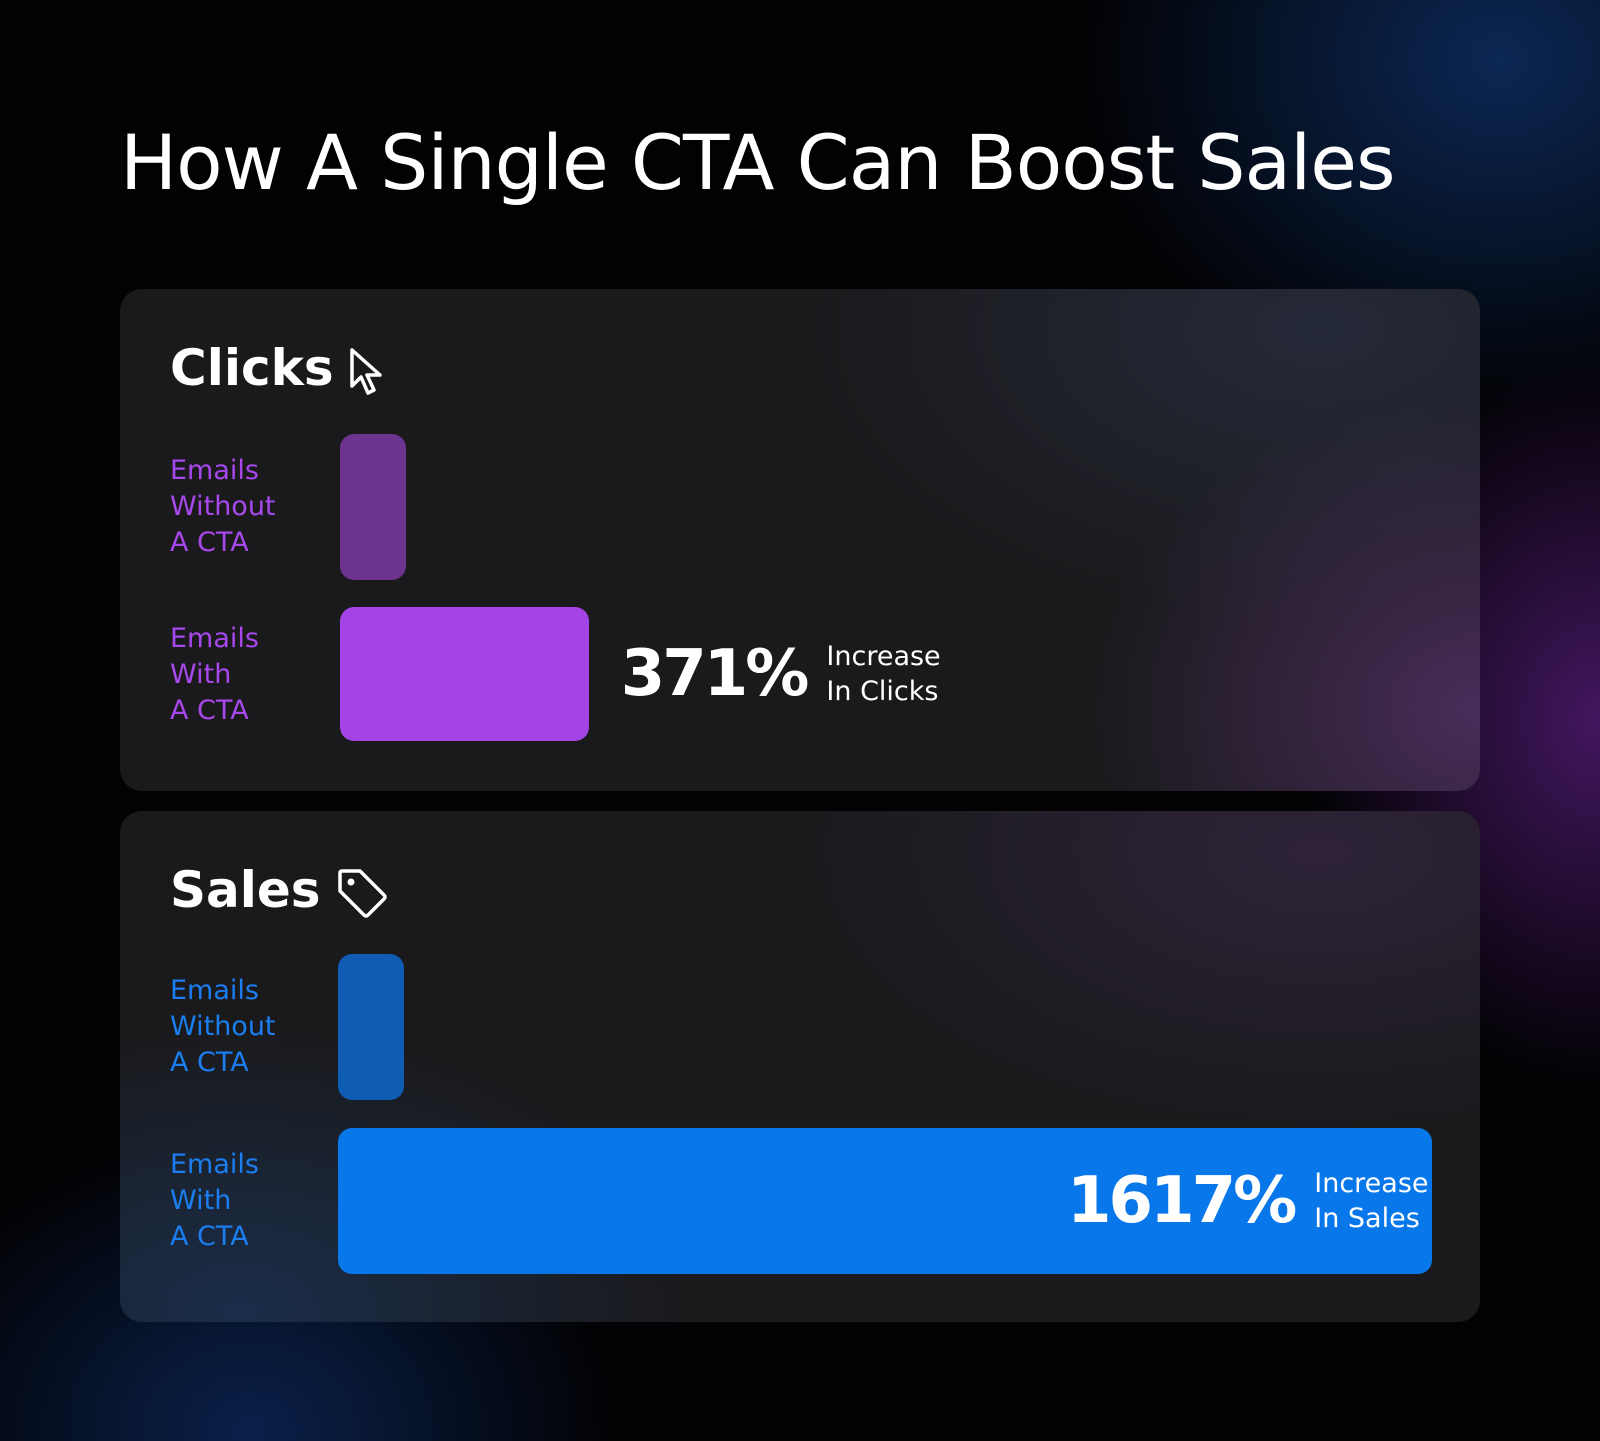 The width and height of the screenshot is (1600, 1441). I want to click on sales-bar-without-cta, so click(371, 1027).